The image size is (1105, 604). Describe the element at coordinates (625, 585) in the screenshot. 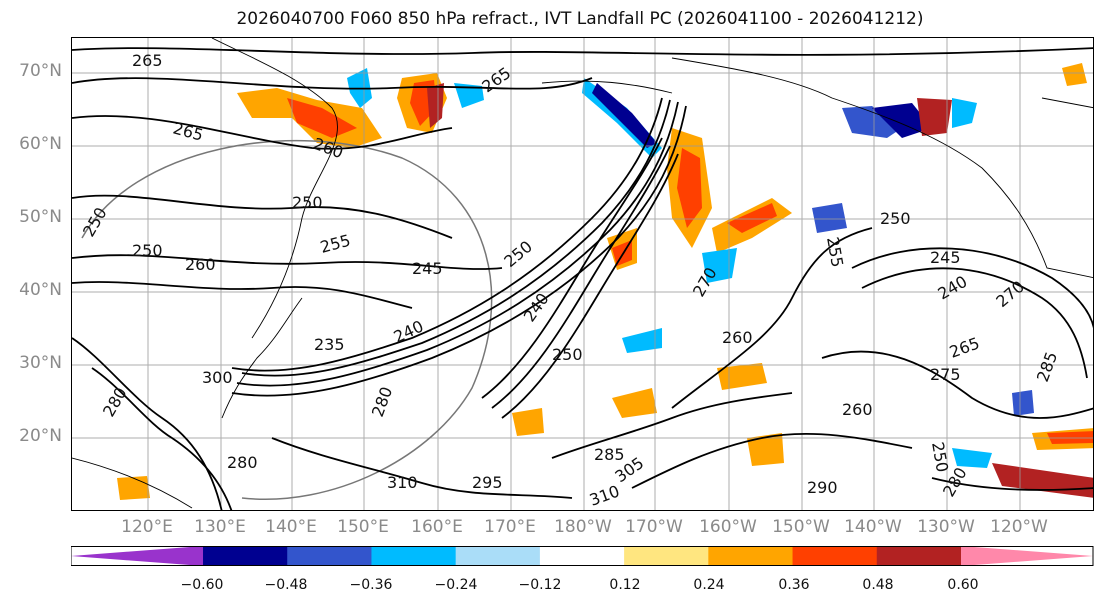

I see `colorbar-tick-label: 0.12` at that location.